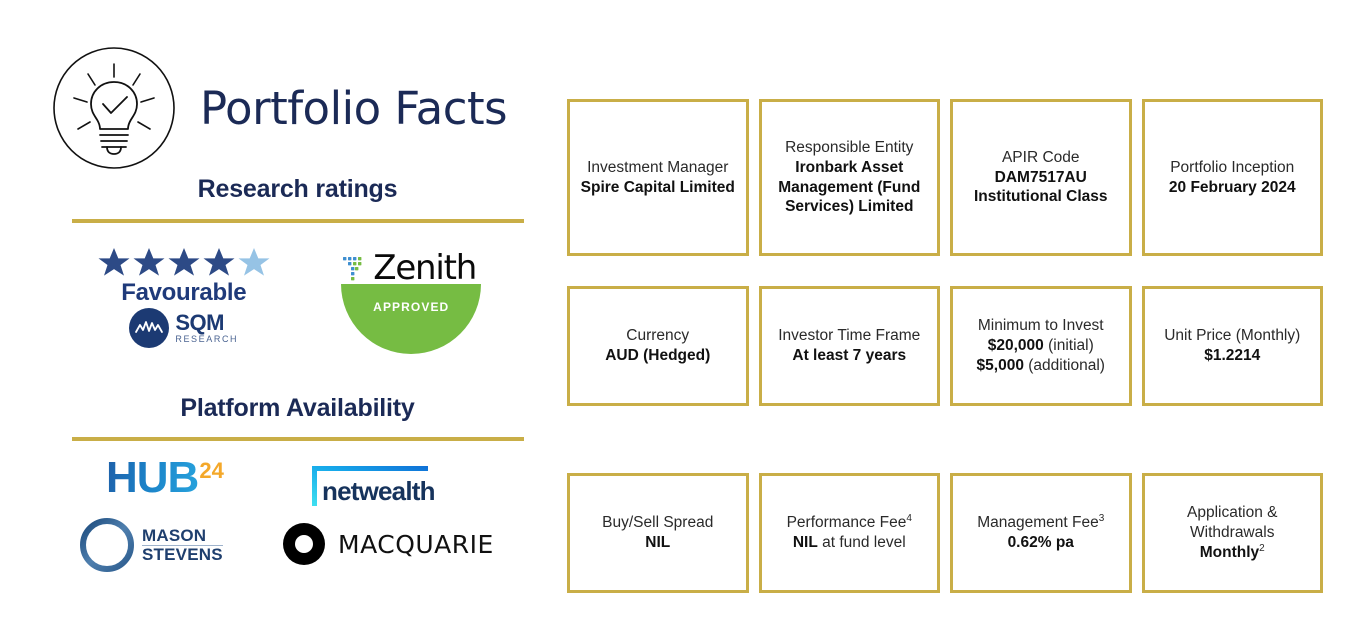 The width and height of the screenshot is (1356, 640). I want to click on fact-value: $1.2214, so click(1232, 355).